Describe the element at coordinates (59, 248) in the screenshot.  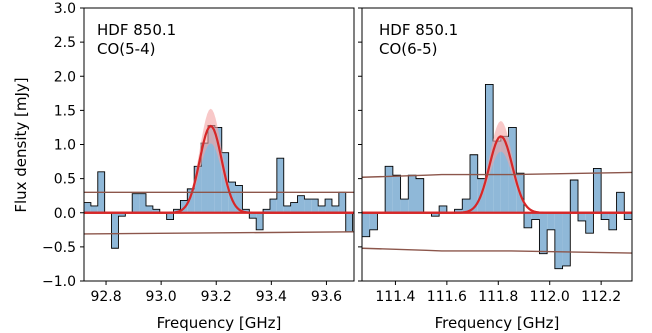
I see `y-tick-label-co54: −0.5` at that location.